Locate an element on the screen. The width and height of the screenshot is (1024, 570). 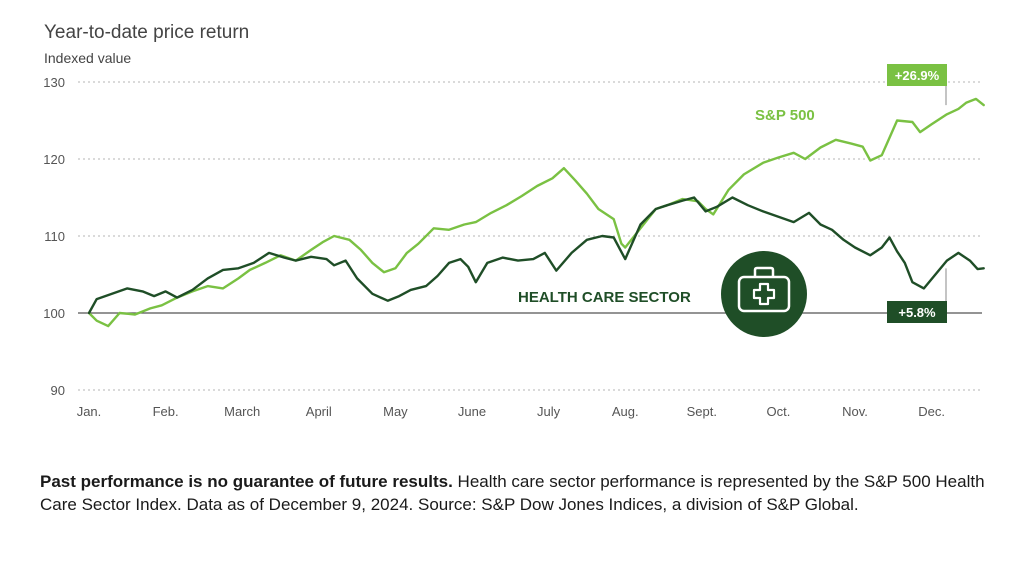
series-label-health-care: HEALTH CARE SECTOR is located at coordinates (604, 297).